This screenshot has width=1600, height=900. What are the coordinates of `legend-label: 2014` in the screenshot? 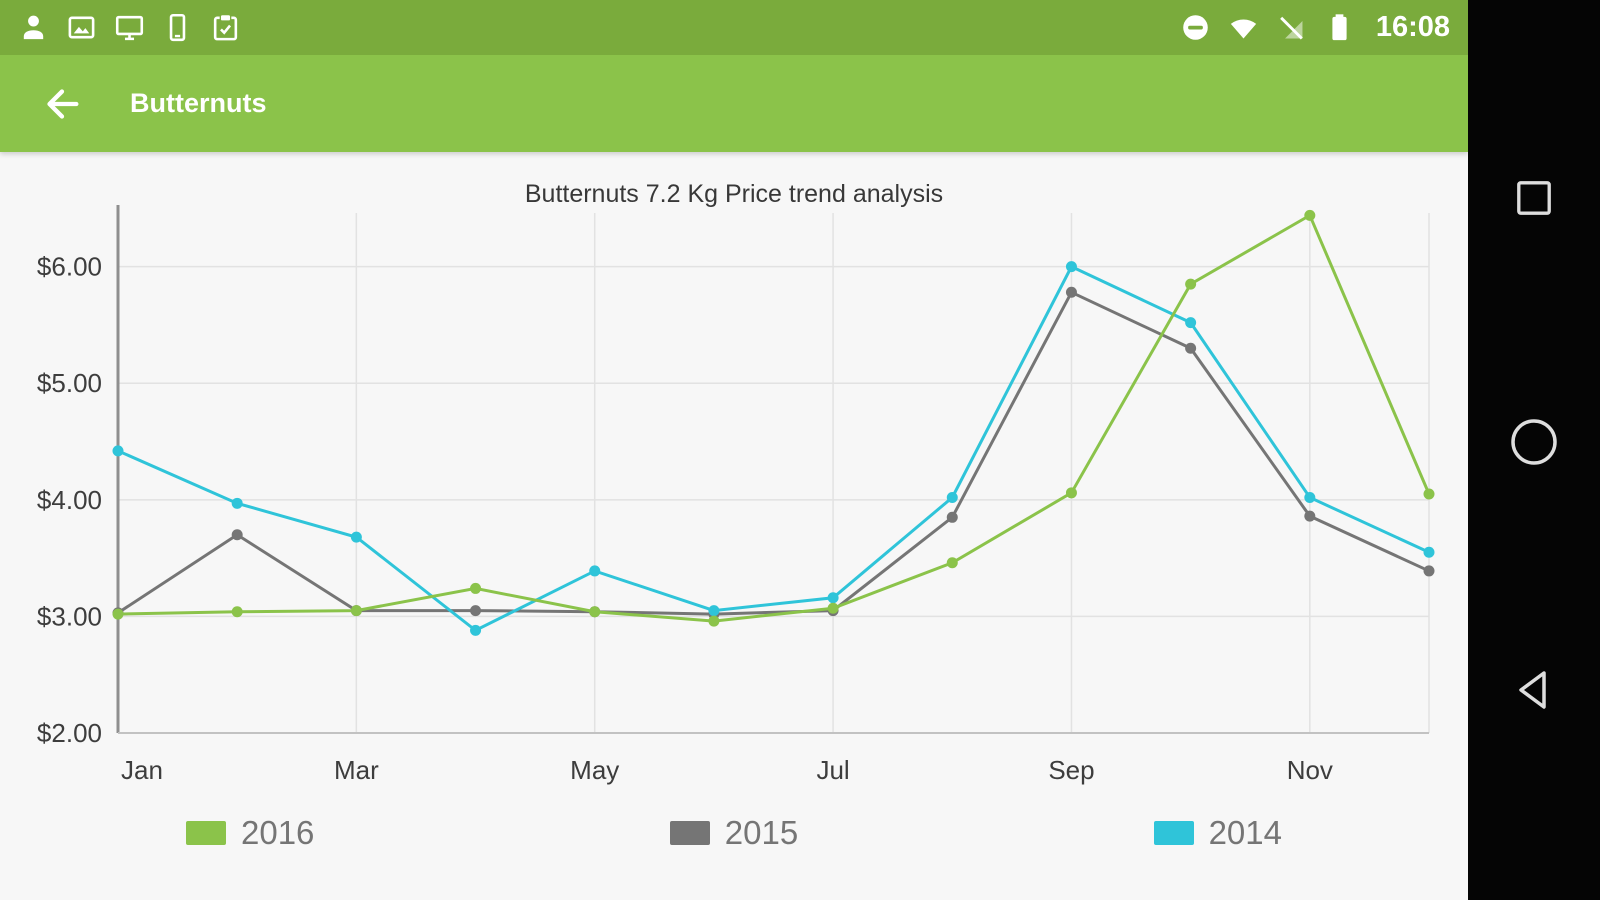 It's located at (1245, 832).